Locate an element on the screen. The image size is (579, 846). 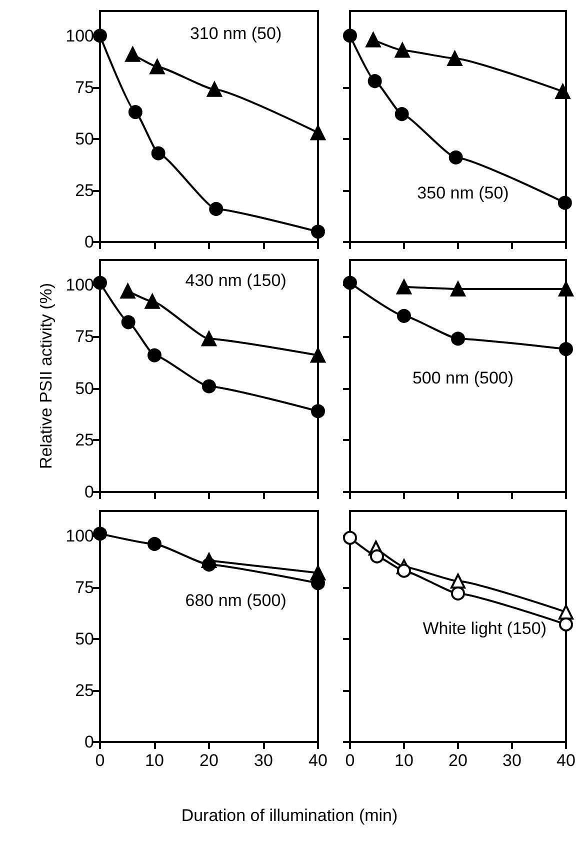
x-tick-label: 0 is located at coordinates (350, 760).